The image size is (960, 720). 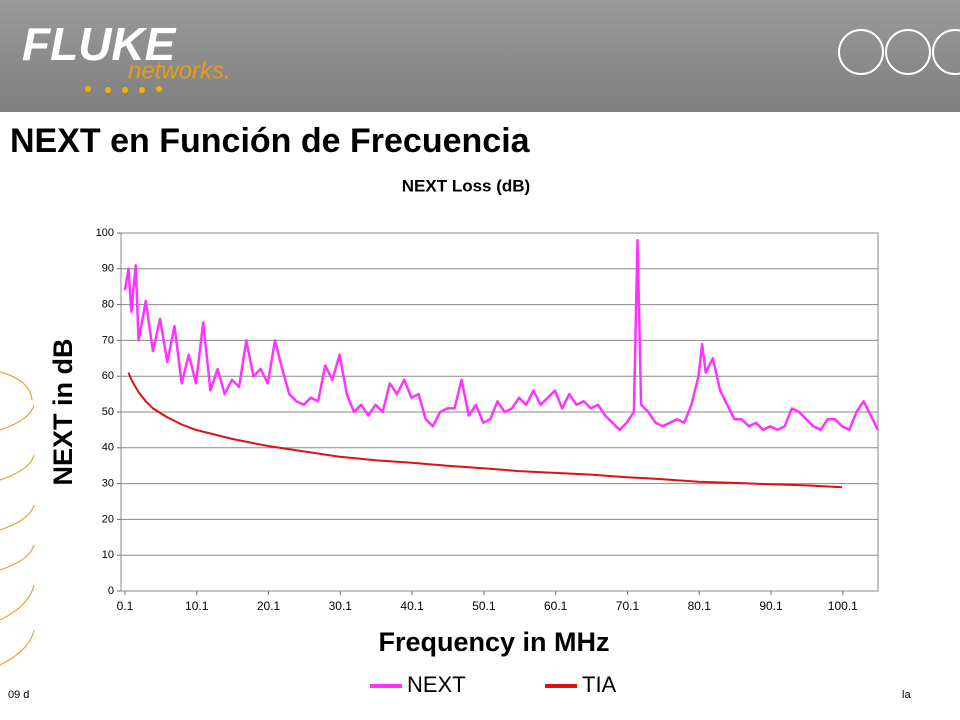 I want to click on footer-left: 09 d, so click(x=18, y=695).